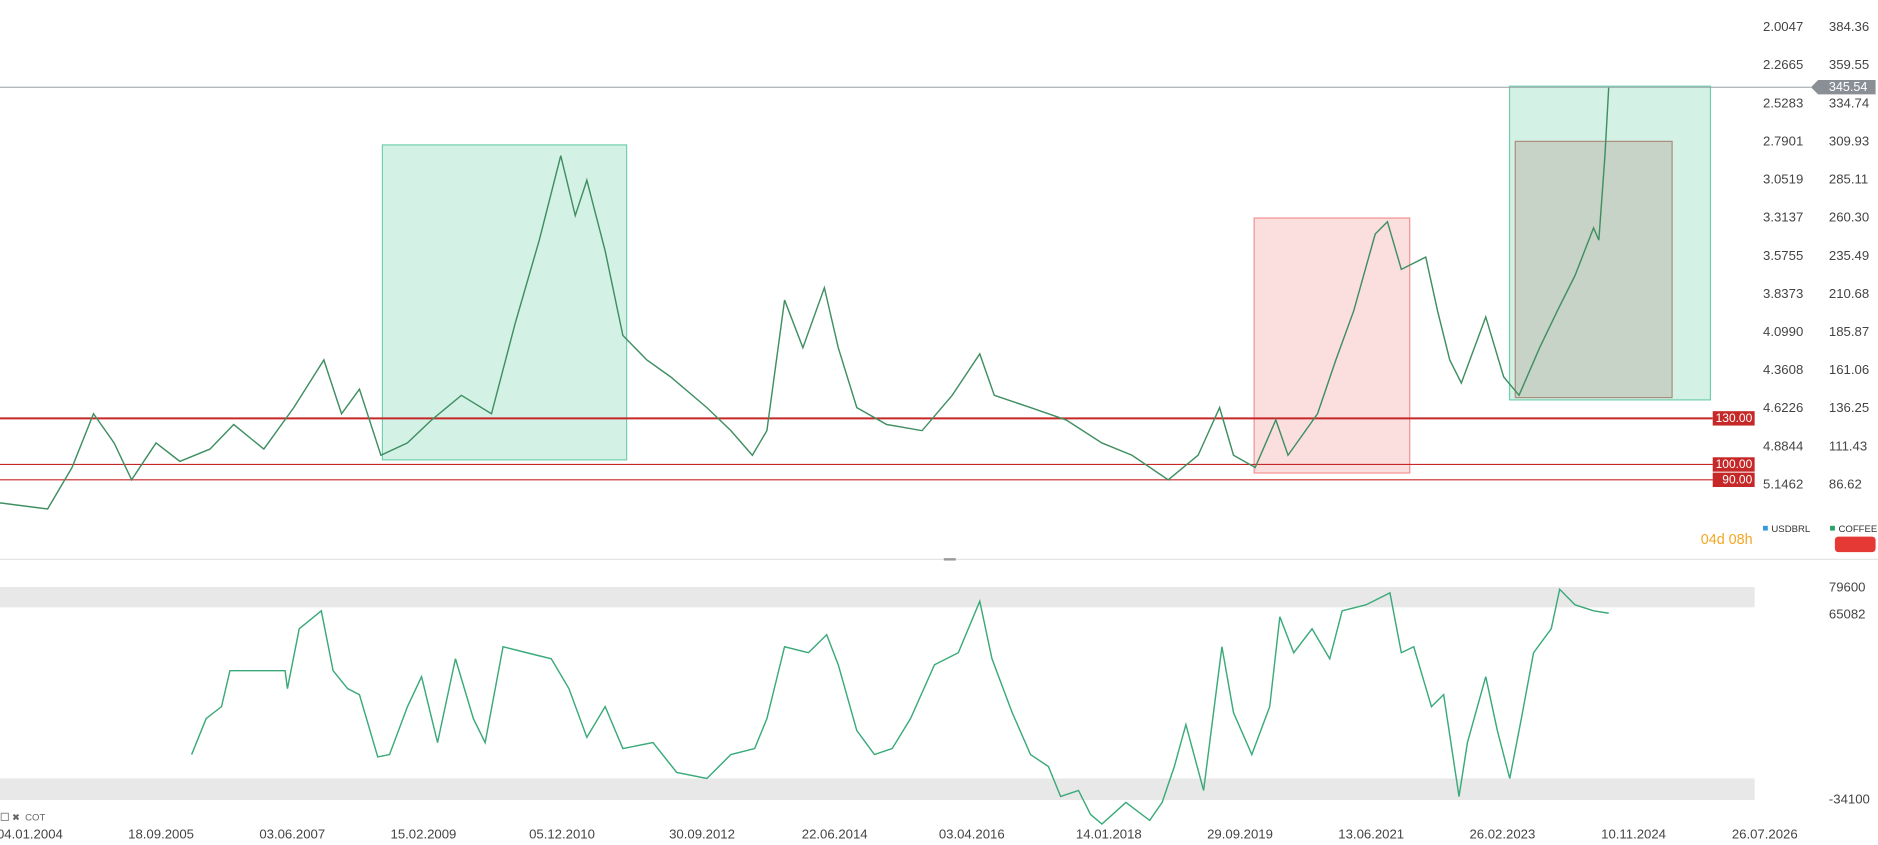 The height and width of the screenshot is (845, 1878). Describe the element at coordinates (292, 833) in the screenshot. I see `x-tick-label: 03.06.2007` at that location.